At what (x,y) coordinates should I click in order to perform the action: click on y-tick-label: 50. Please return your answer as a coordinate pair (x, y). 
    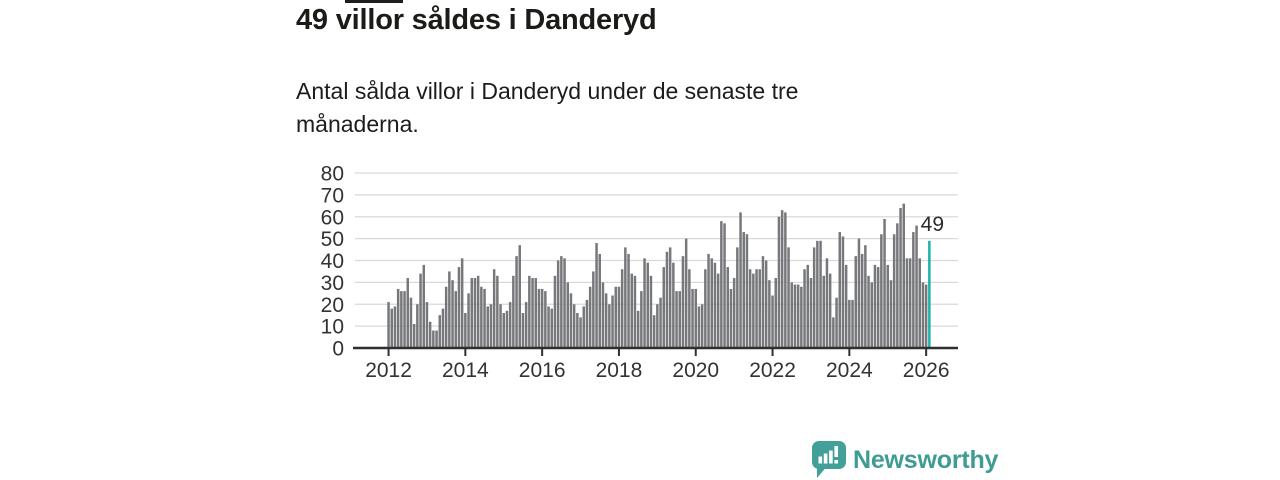
    Looking at the image, I should click on (332, 239).